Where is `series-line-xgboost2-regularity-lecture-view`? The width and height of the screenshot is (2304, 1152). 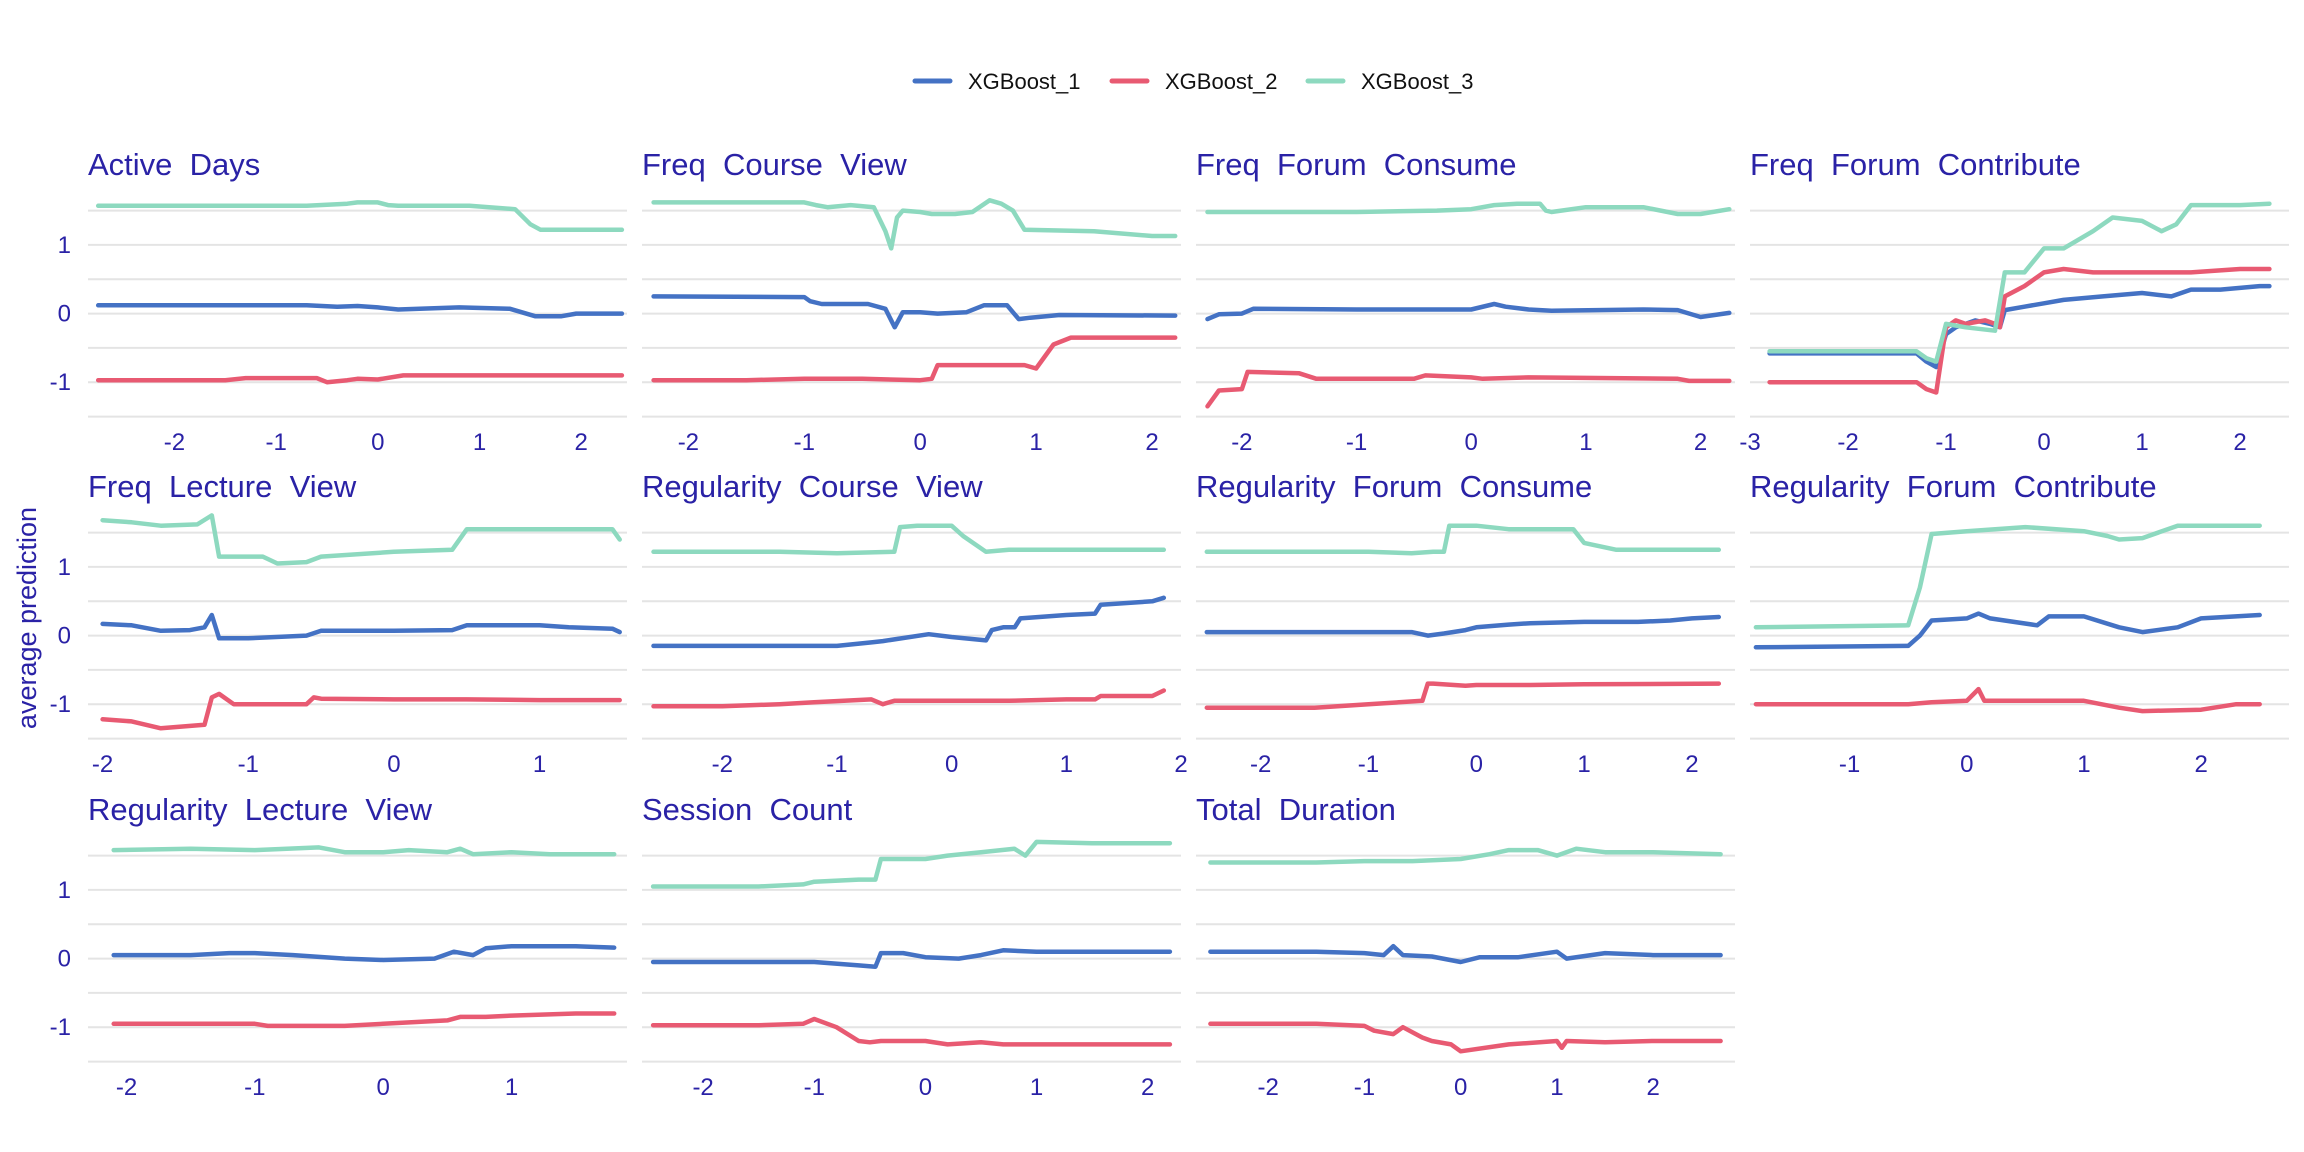
series-line-xgboost2-regularity-lecture-view is located at coordinates (364, 1020).